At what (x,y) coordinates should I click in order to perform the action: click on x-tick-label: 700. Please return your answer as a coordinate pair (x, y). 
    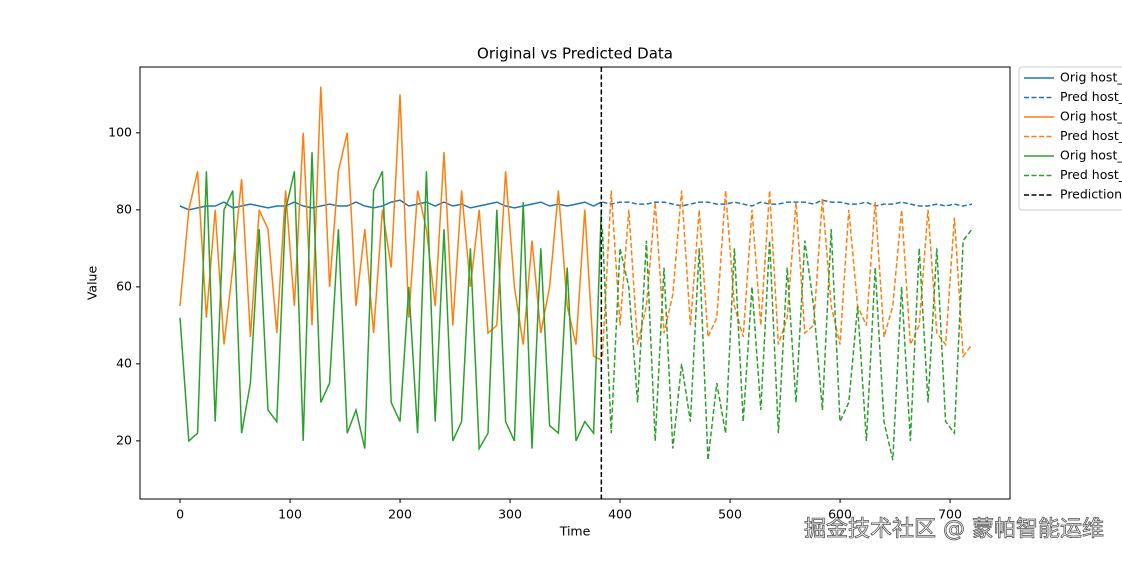
    Looking at the image, I should click on (950, 514).